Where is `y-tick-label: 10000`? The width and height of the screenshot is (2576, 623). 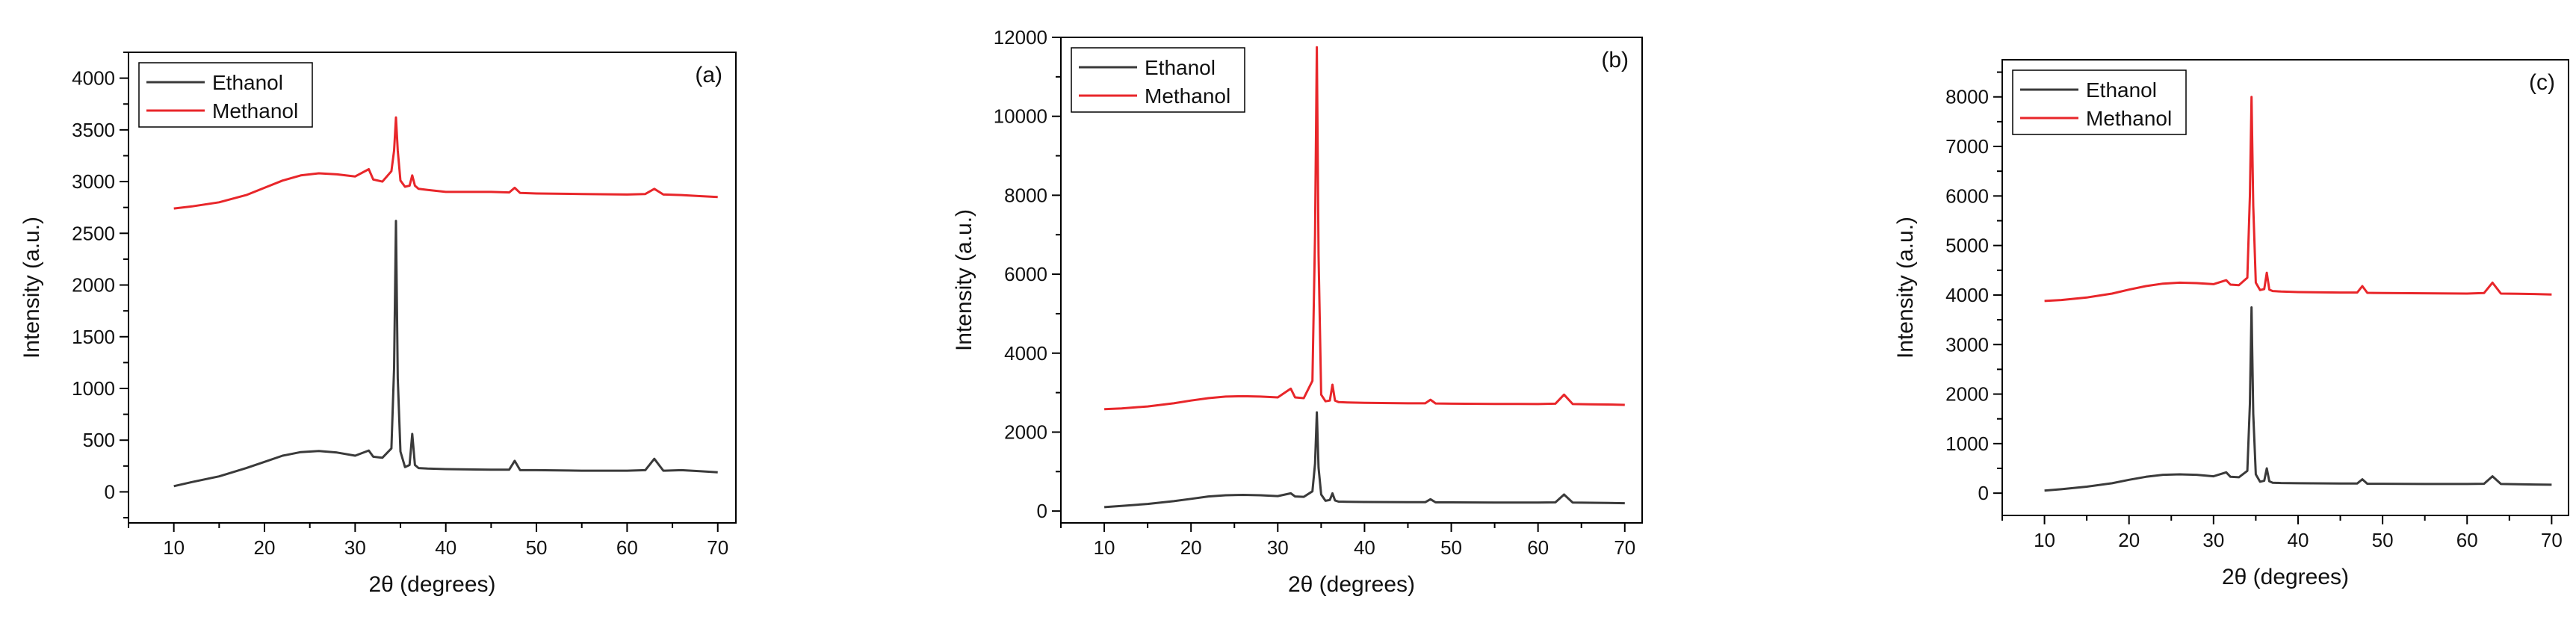
y-tick-label: 10000 is located at coordinates (1020, 117).